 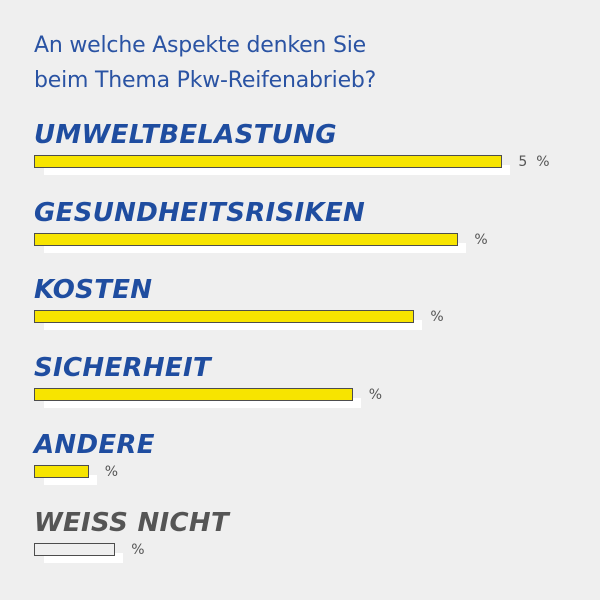 I want to click on bar-shadow-gesundheitsrisiken, so click(x=255, y=247).